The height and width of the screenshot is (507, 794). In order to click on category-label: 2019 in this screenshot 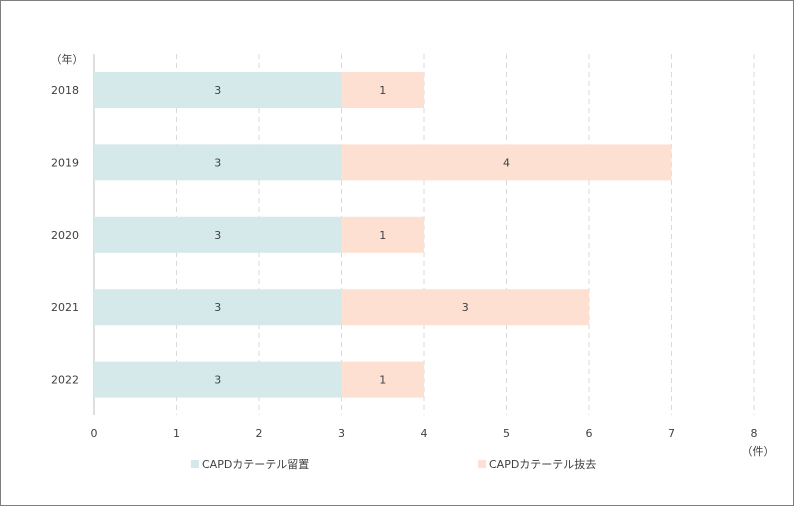, I will do `click(65, 162)`.